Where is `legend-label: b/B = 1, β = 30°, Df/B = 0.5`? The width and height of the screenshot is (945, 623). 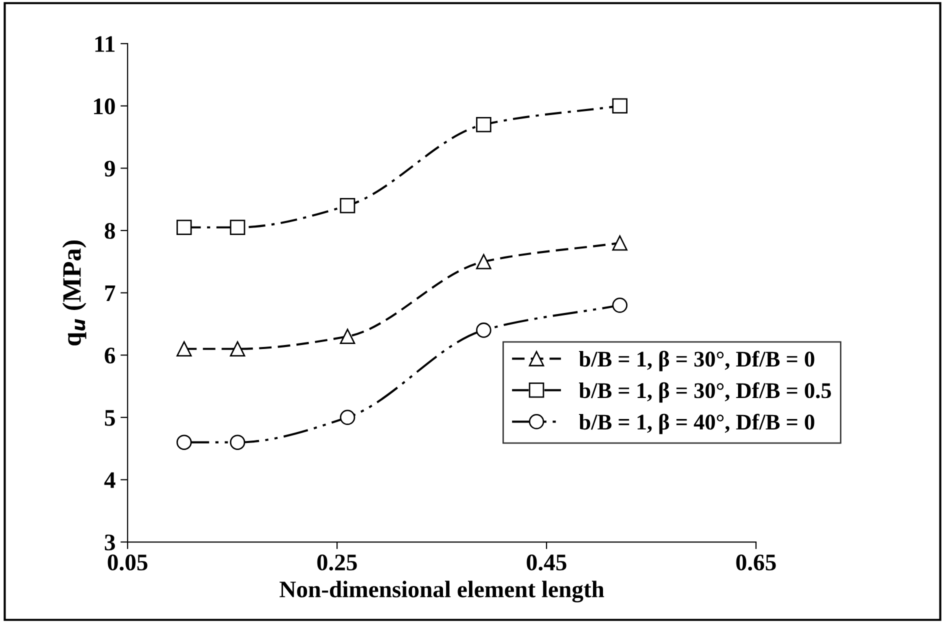
legend-label: b/B = 1, β = 30°, Df/B = 0.5 is located at coordinates (705, 392).